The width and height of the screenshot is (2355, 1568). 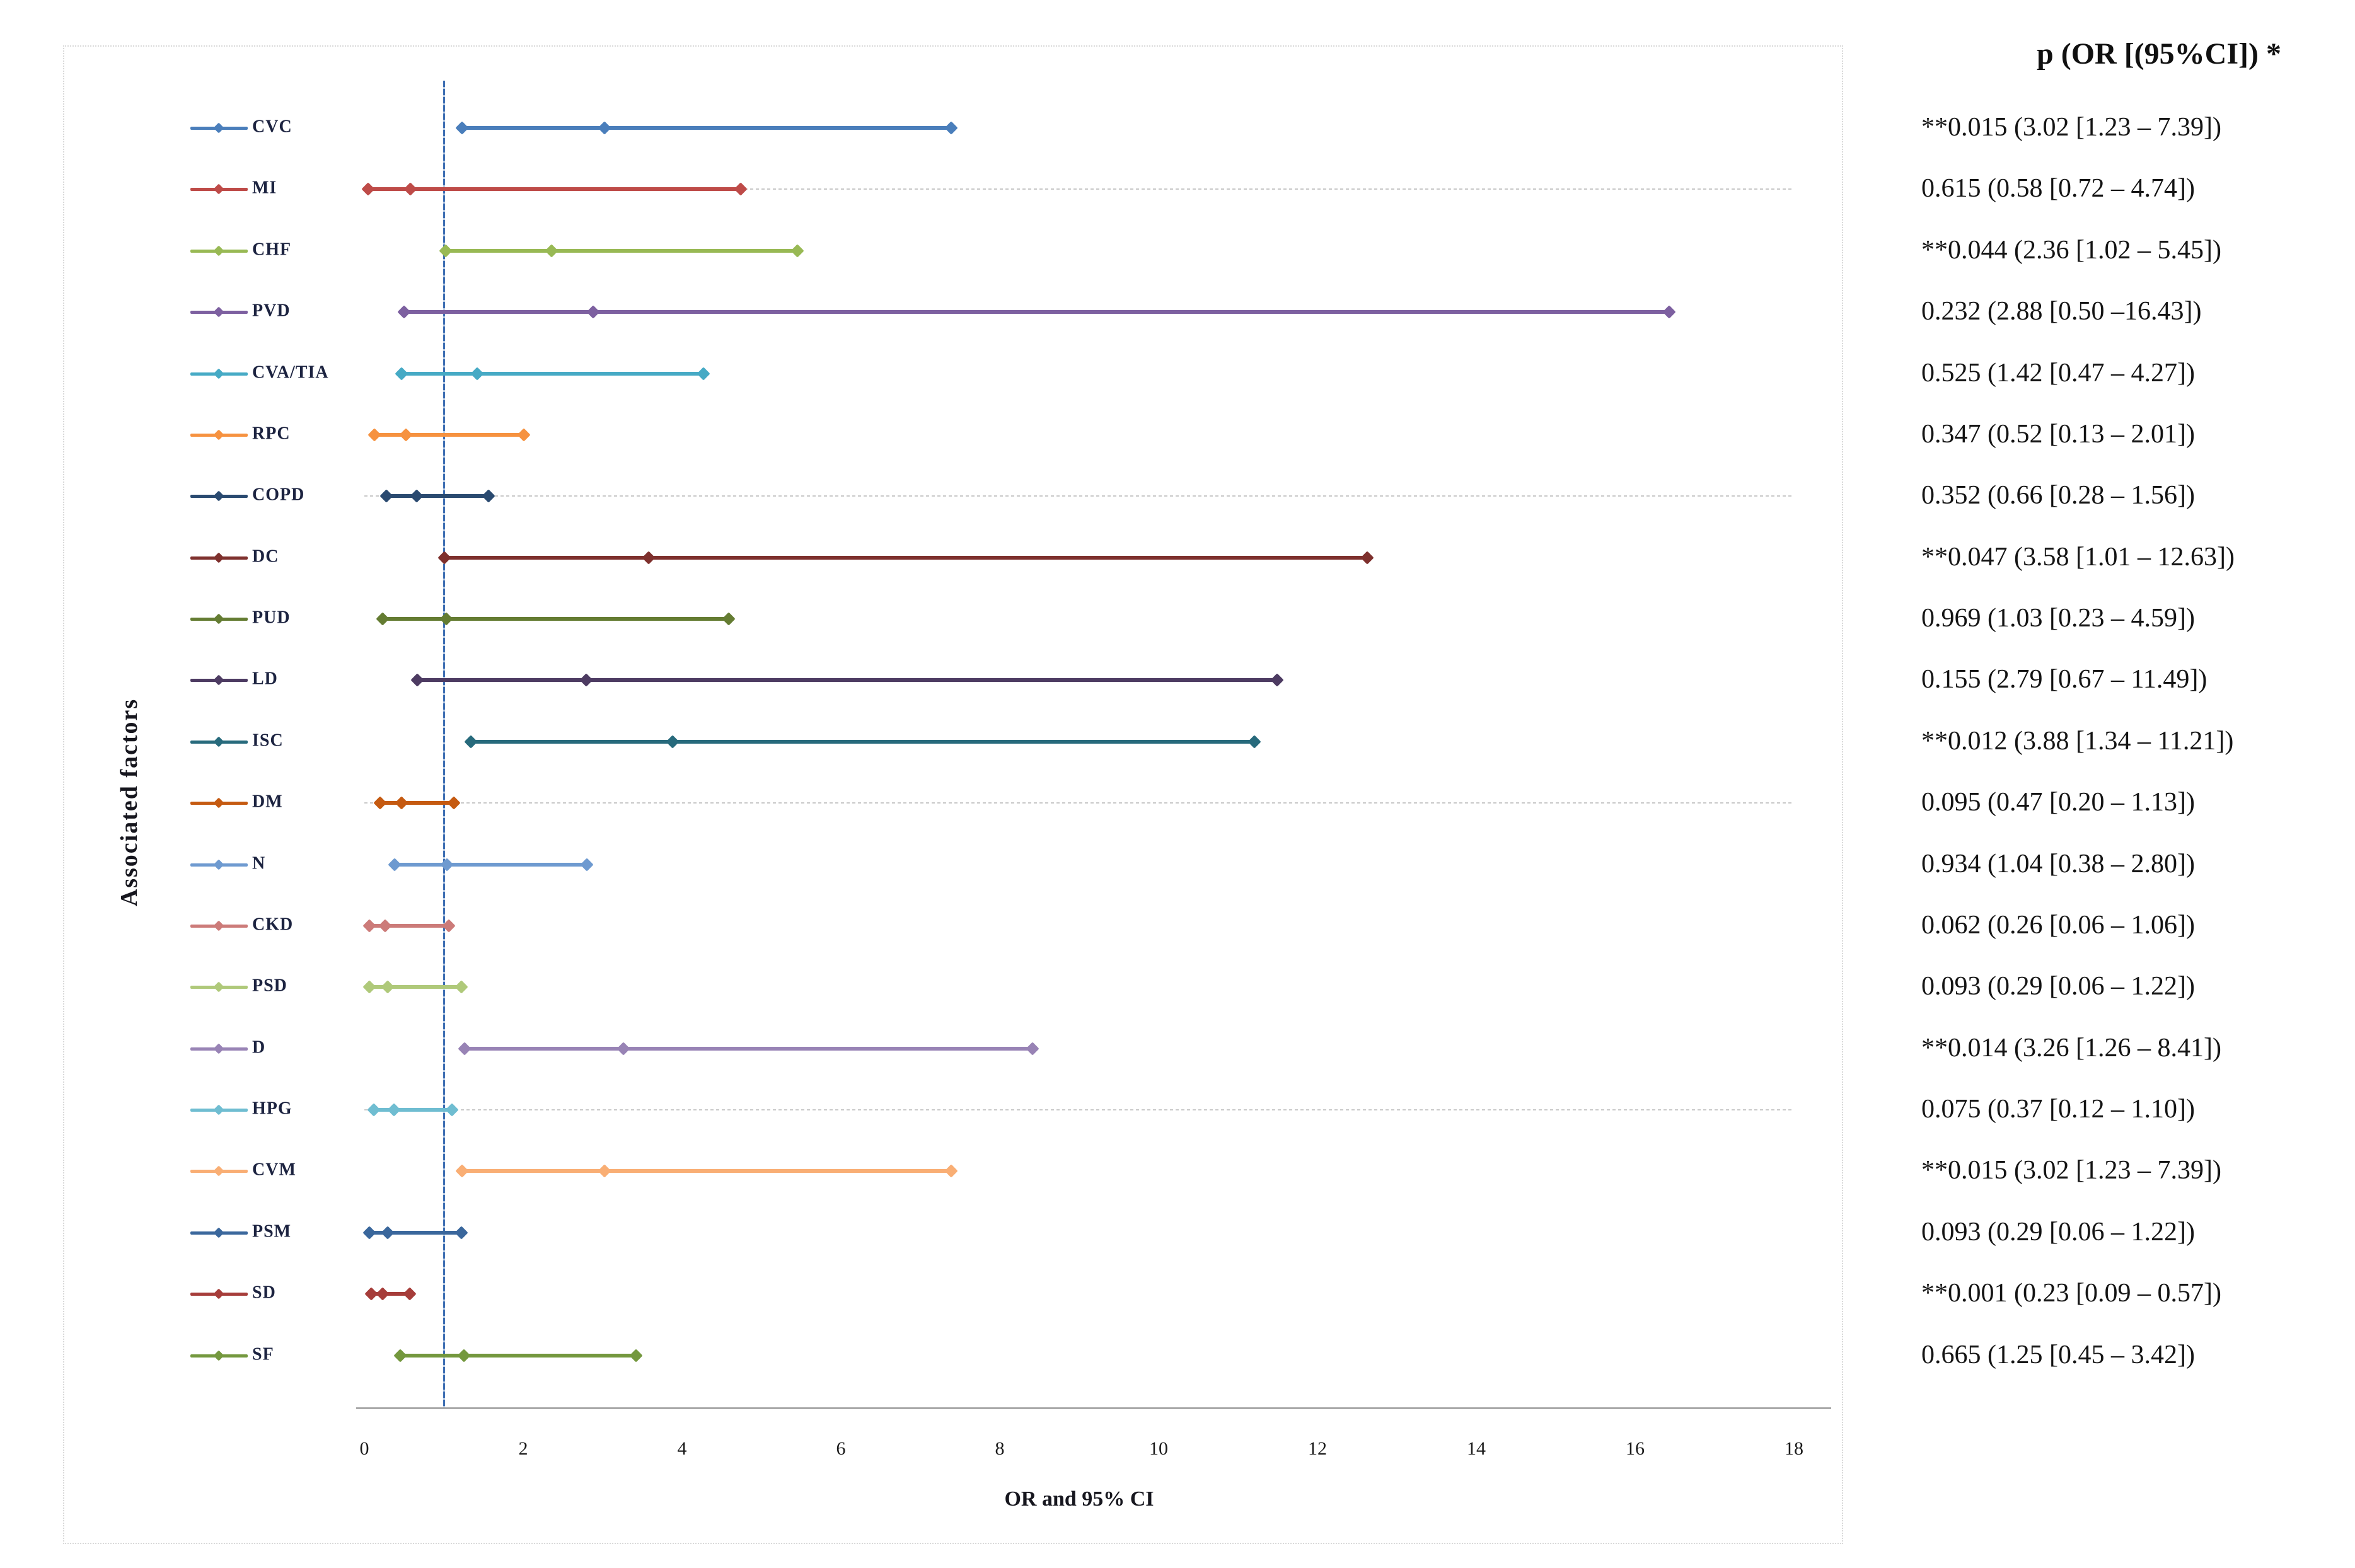 What do you see at coordinates (523, 1449) in the screenshot?
I see `x-tick-label: 2` at bounding box center [523, 1449].